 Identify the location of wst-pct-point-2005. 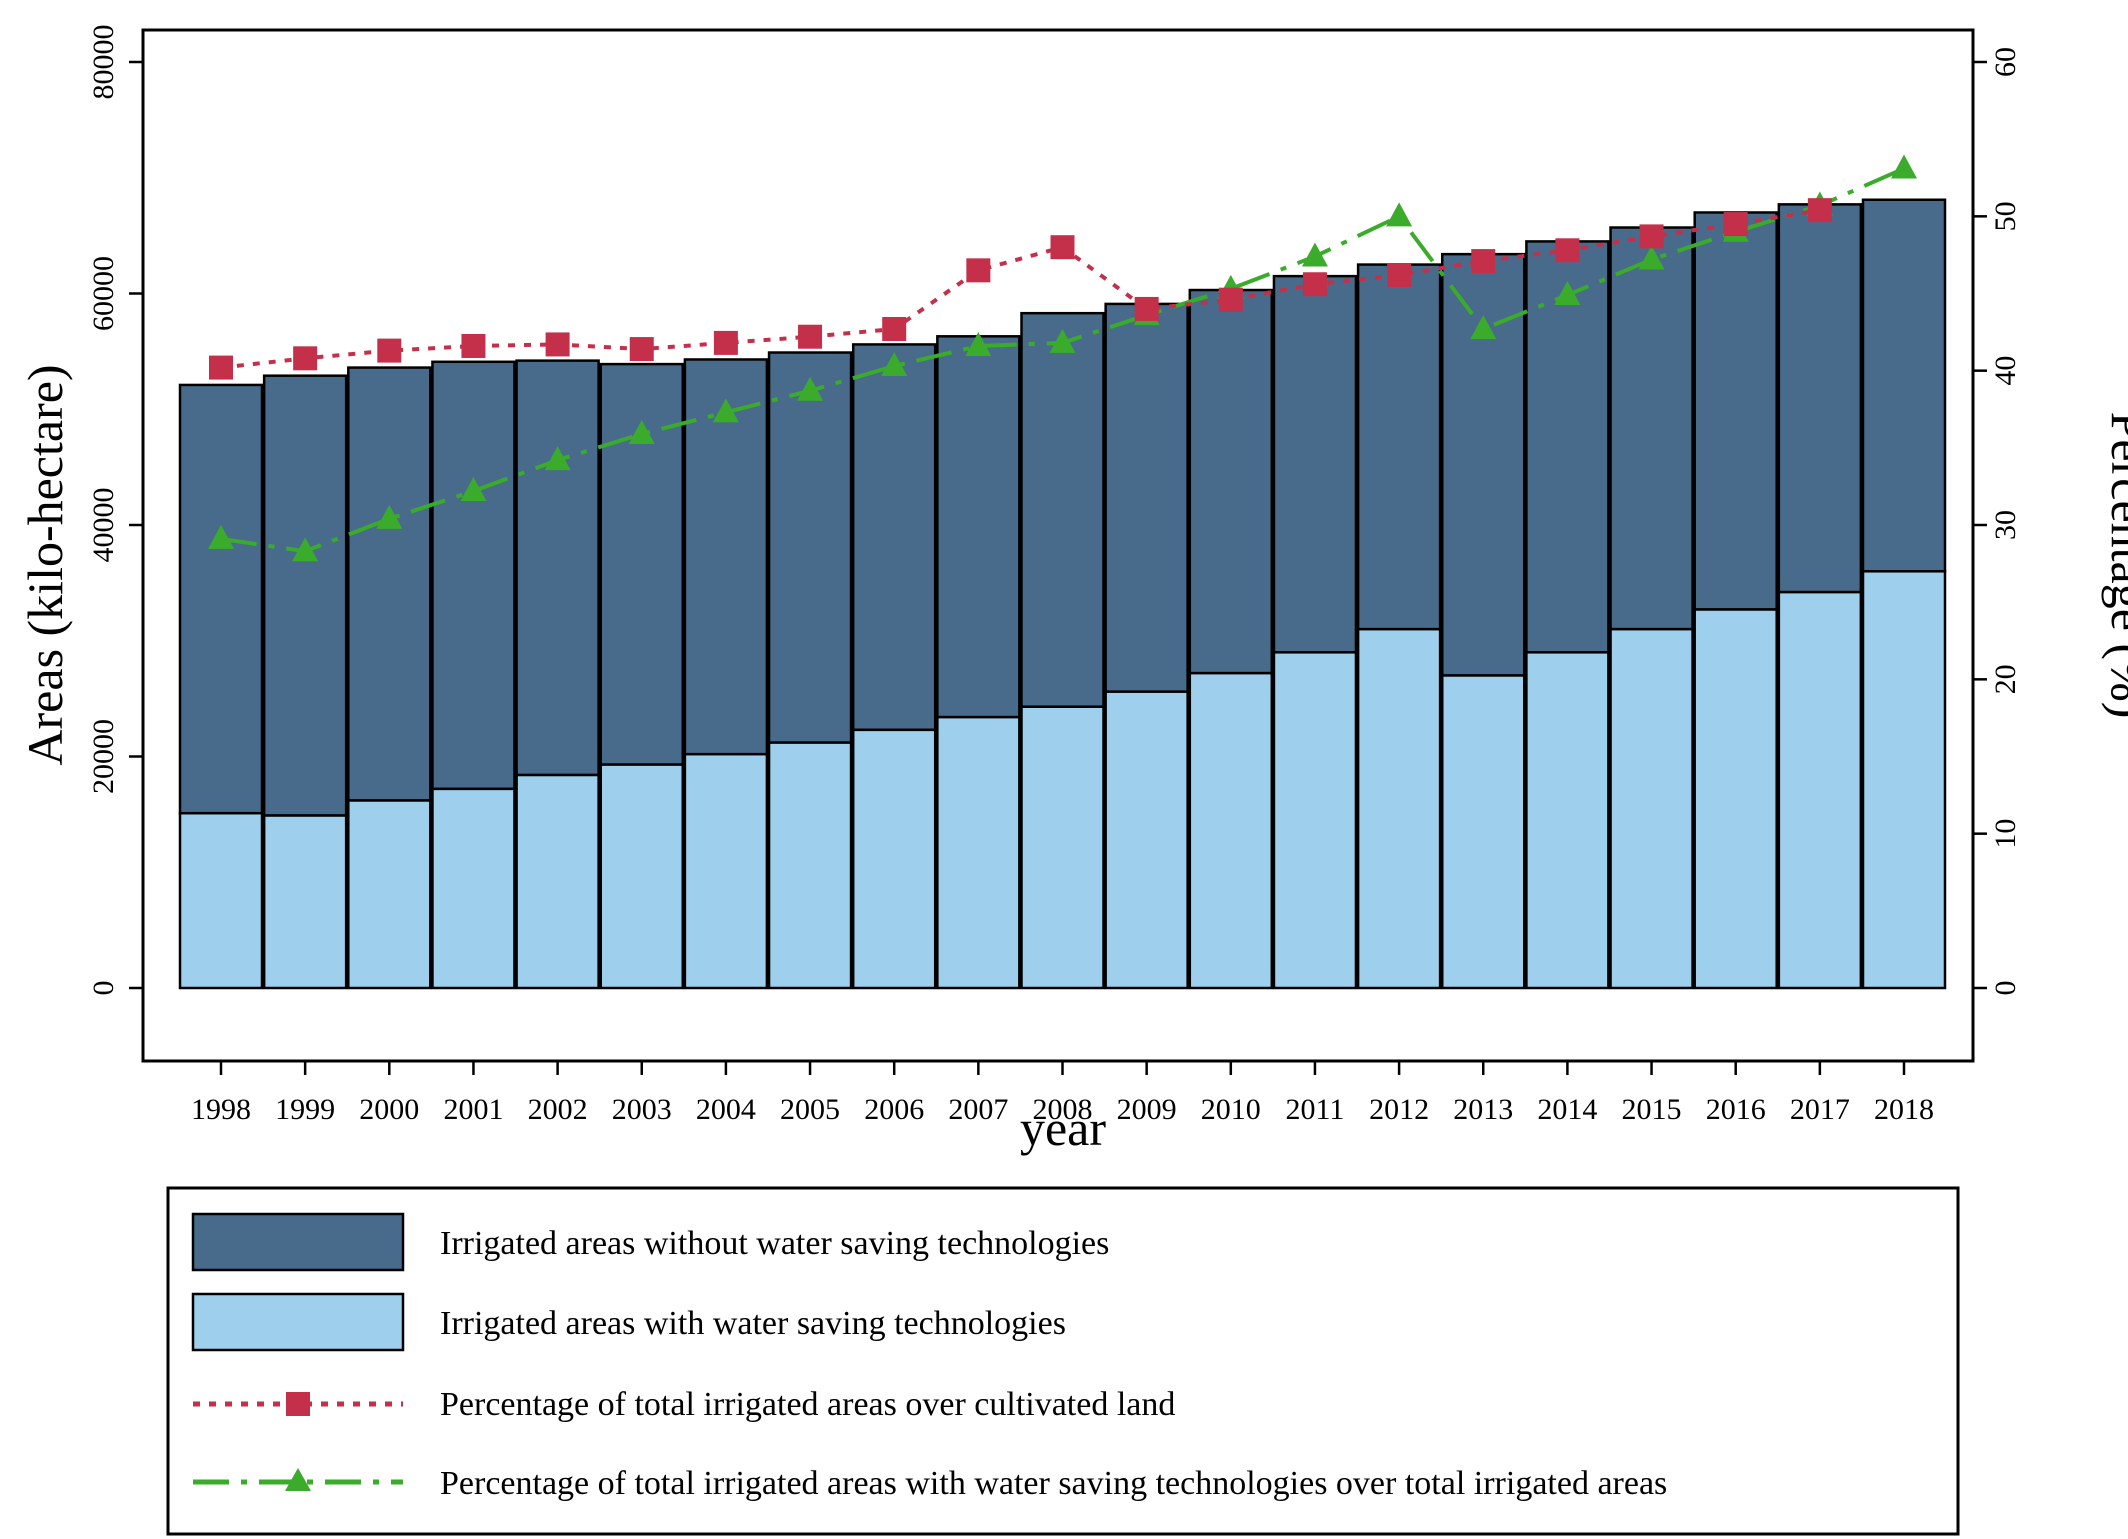
(810, 388).